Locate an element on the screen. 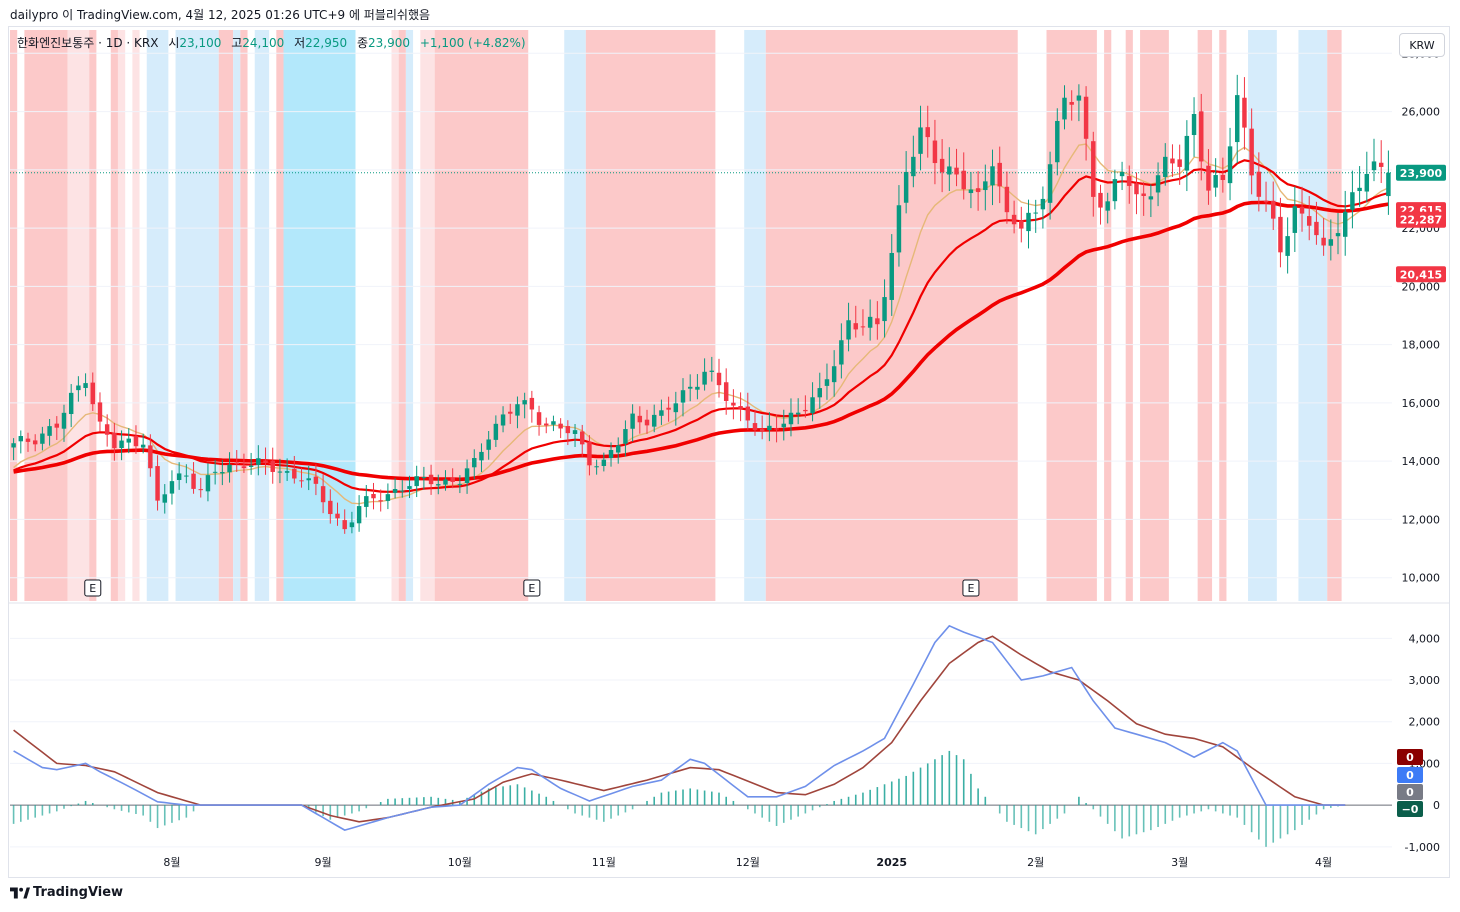 Image resolution: width=1460 pixels, height=912 pixels. high-value: 24,100 is located at coordinates (263, 43).